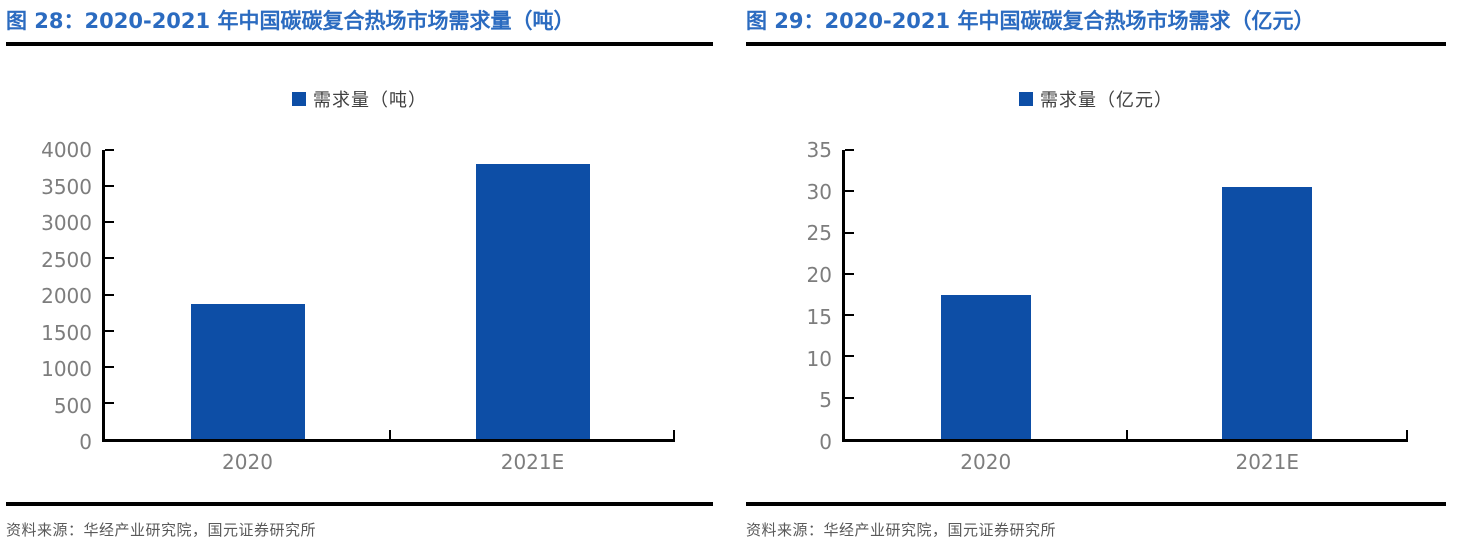 The image size is (1467, 548). I want to click on y-axis-label: 20, so click(819, 275).